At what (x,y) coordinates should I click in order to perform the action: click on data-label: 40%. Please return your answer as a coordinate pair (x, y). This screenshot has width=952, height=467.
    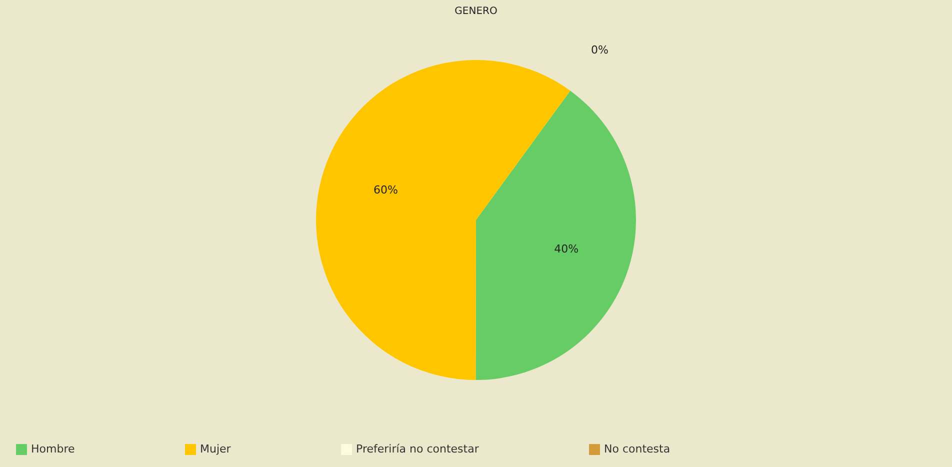
    Looking at the image, I should click on (566, 249).